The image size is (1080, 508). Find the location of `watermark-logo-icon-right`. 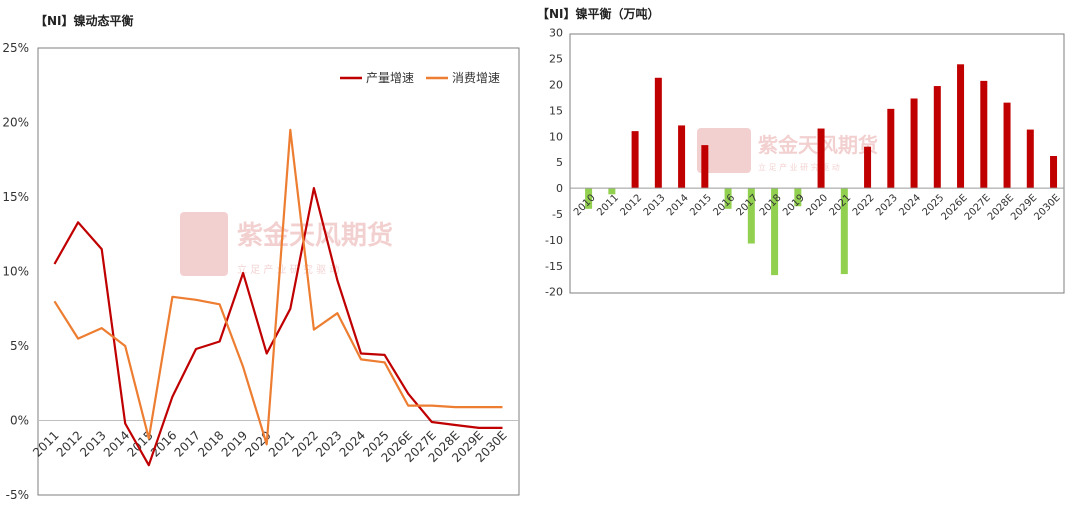

watermark-logo-icon-right is located at coordinates (724, 150).